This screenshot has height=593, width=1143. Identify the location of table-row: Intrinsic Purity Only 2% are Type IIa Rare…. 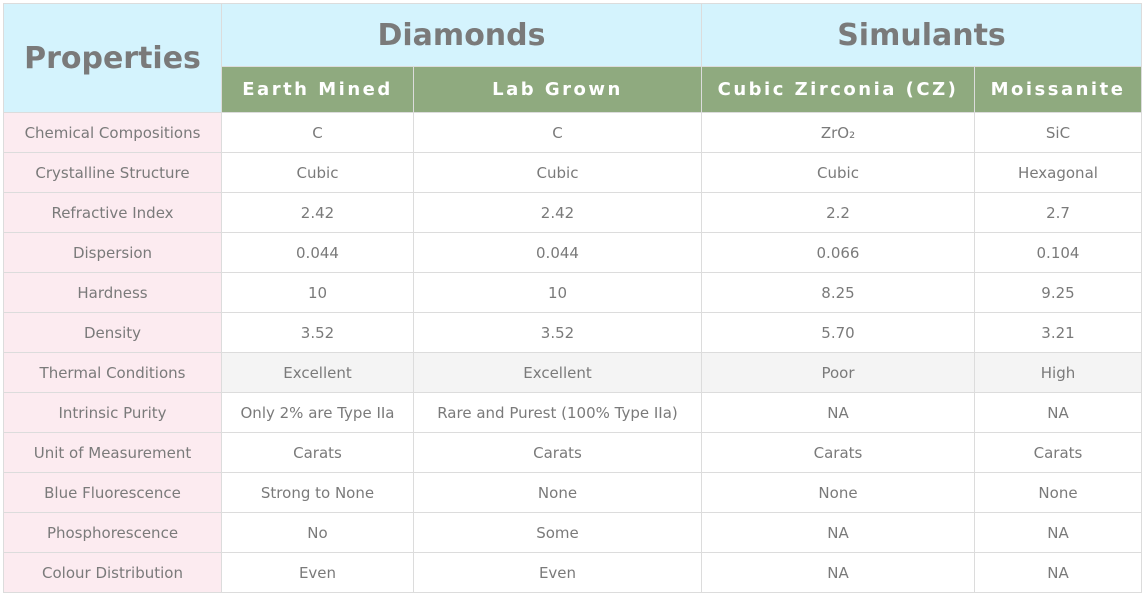
(572, 412).